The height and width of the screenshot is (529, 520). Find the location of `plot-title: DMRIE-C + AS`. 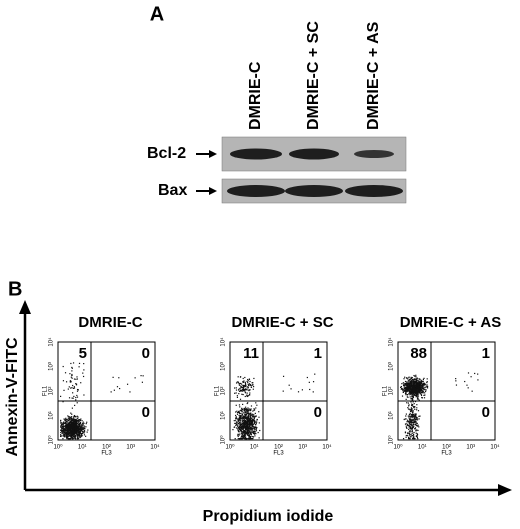

plot-title: DMRIE-C + AS is located at coordinates (451, 322).